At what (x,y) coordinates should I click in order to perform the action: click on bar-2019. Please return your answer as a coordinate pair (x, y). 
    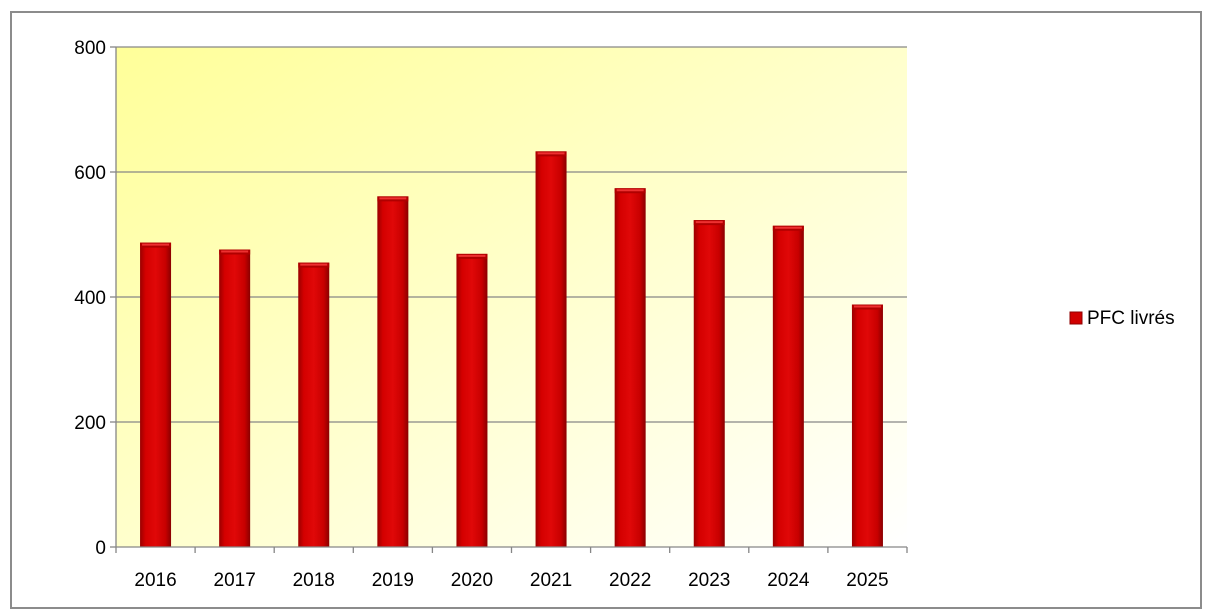
    Looking at the image, I should click on (393, 371).